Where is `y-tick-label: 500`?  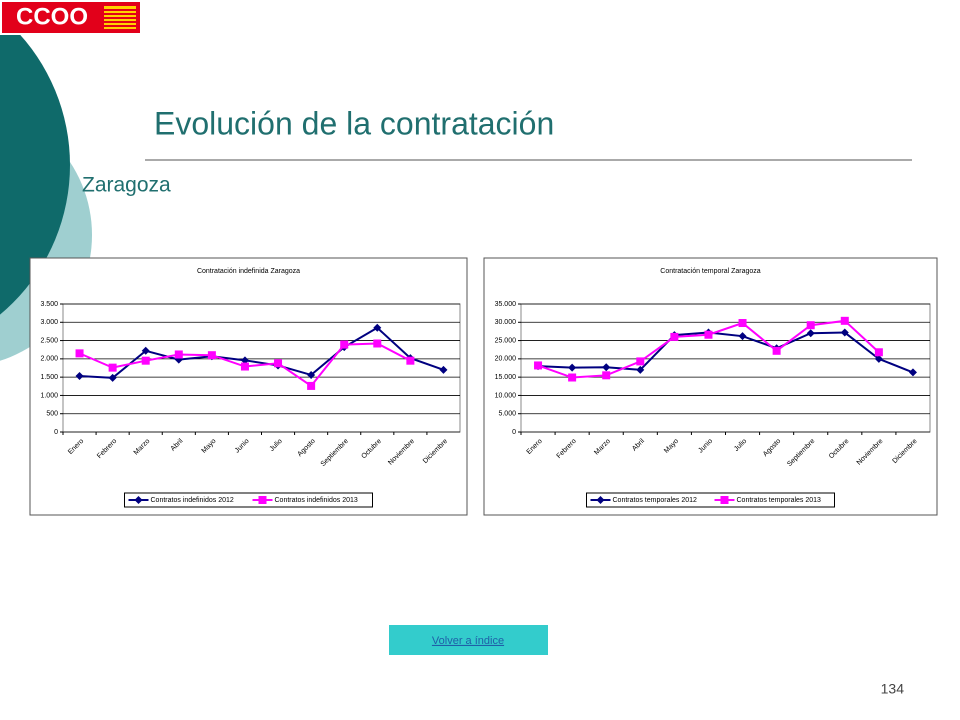
y-tick-label: 500 is located at coordinates (52, 414).